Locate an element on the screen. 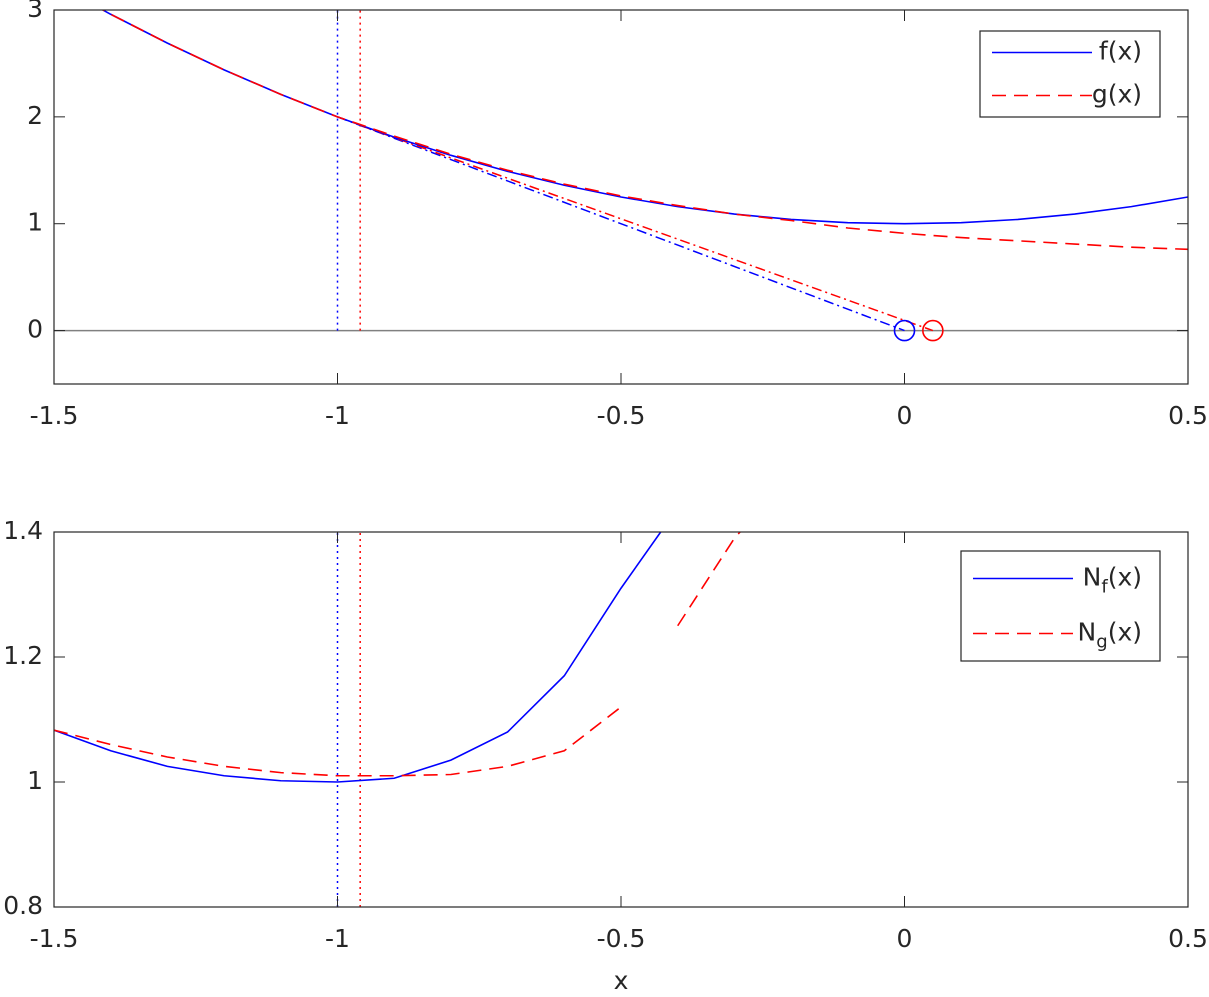 This screenshot has width=1209, height=997. legend-label: g(x) is located at coordinates (1117, 94).